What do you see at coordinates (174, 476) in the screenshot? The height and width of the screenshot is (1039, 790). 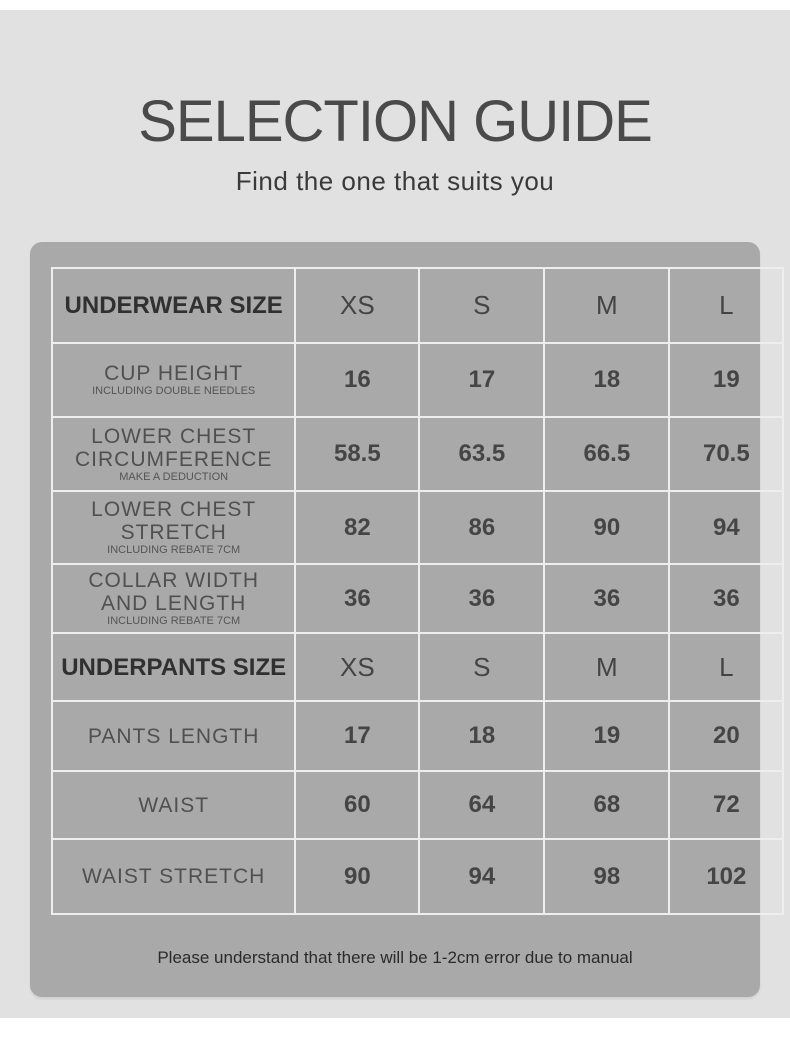 I see `row-note: MAKE A DEDUCTION` at bounding box center [174, 476].